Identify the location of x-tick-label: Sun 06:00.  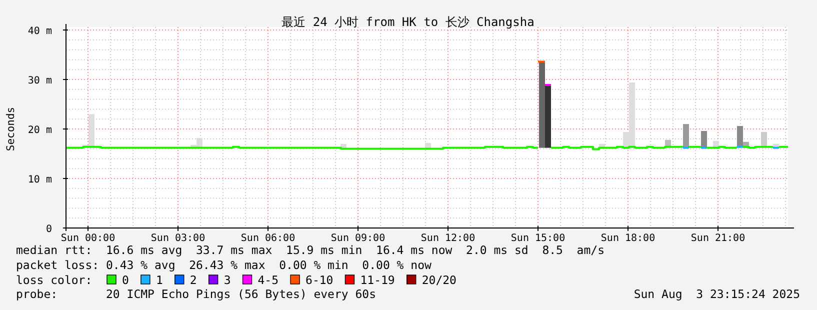
(268, 238).